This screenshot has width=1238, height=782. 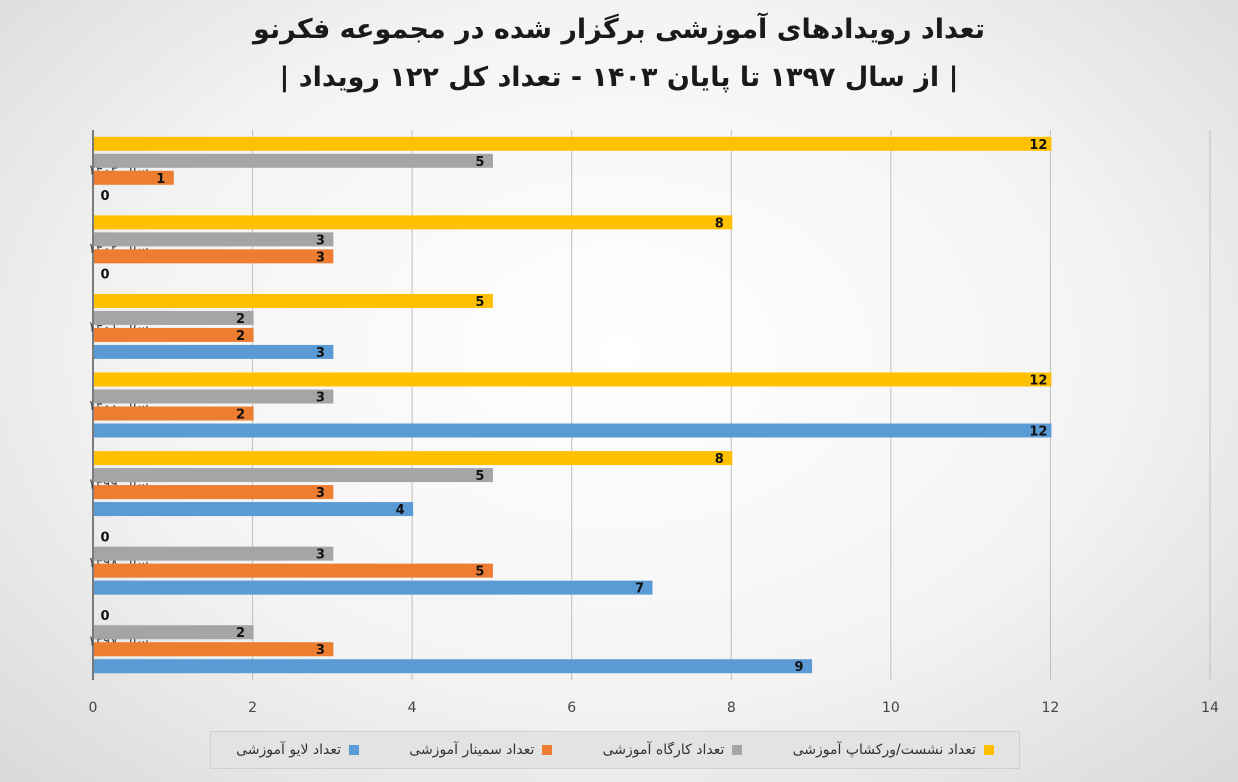 What do you see at coordinates (400, 510) in the screenshot?
I see `data-label: 4` at bounding box center [400, 510].